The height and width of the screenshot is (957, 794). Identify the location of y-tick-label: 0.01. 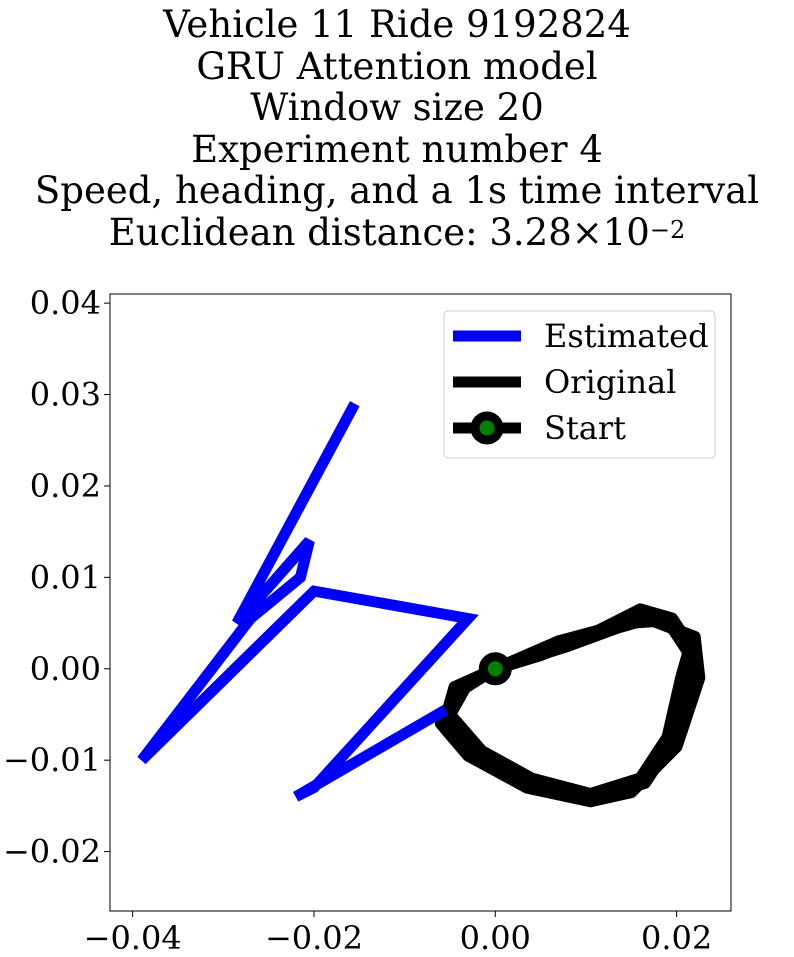
(65, 577).